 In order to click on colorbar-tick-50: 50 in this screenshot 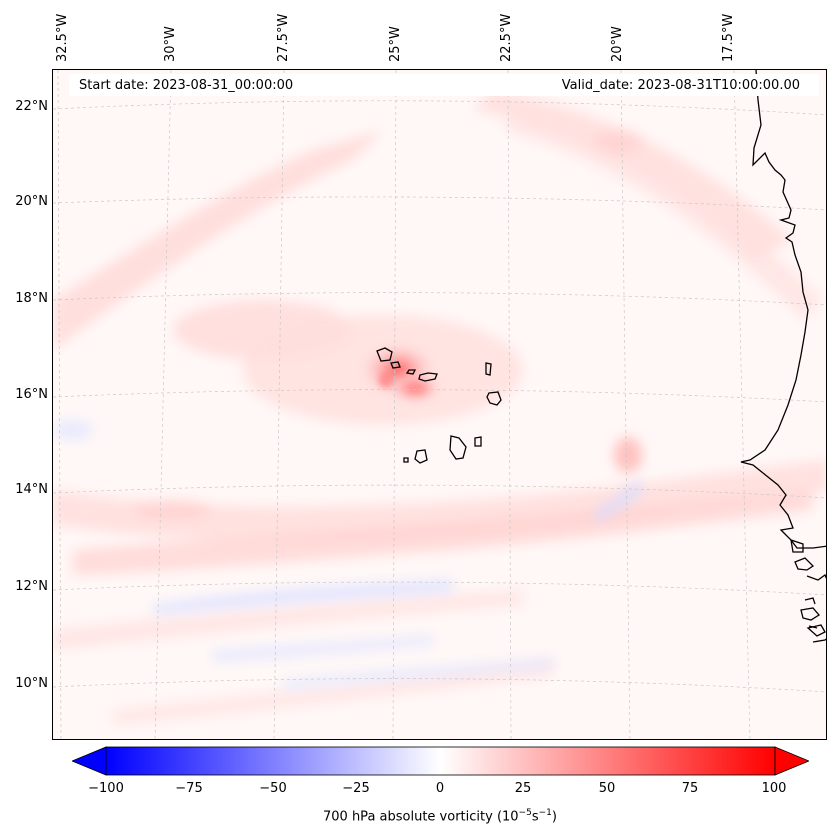, I will do `click(607, 788)`.